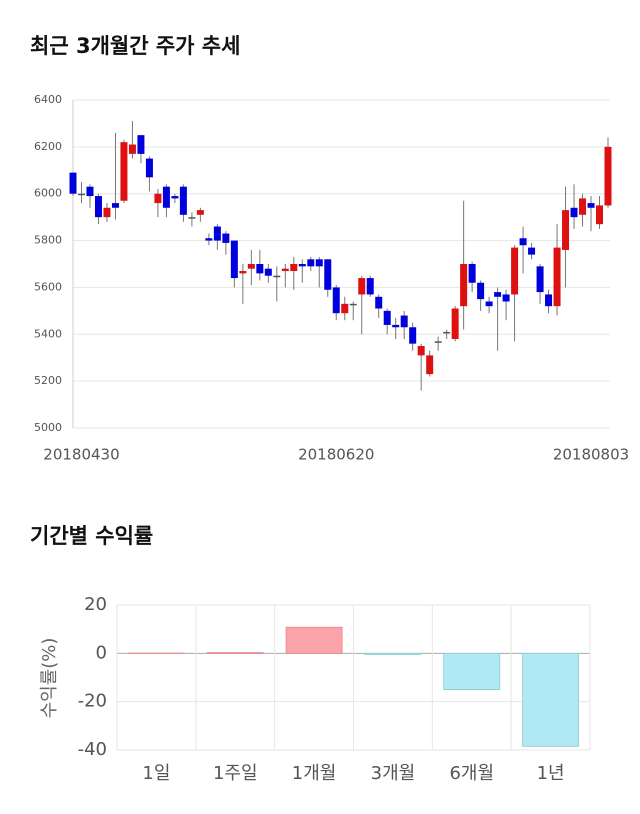 The height and width of the screenshot is (814, 640). Describe the element at coordinates (336, 455) in the screenshot. I see `x-tick-label: 20180620` at that location.